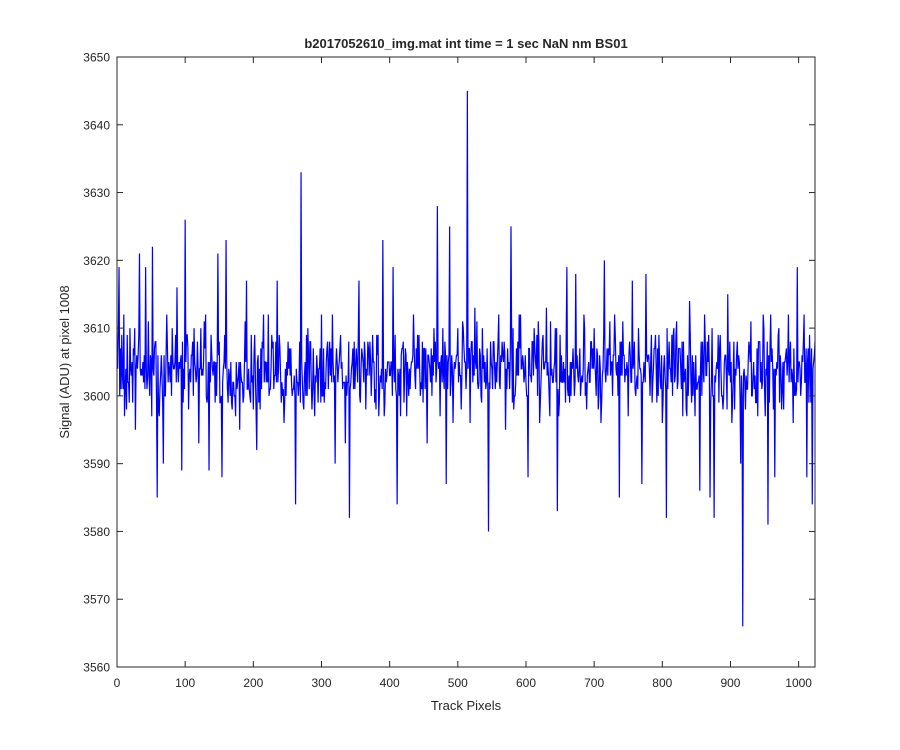  What do you see at coordinates (96, 600) in the screenshot?
I see `y-tick-label: 3570` at bounding box center [96, 600].